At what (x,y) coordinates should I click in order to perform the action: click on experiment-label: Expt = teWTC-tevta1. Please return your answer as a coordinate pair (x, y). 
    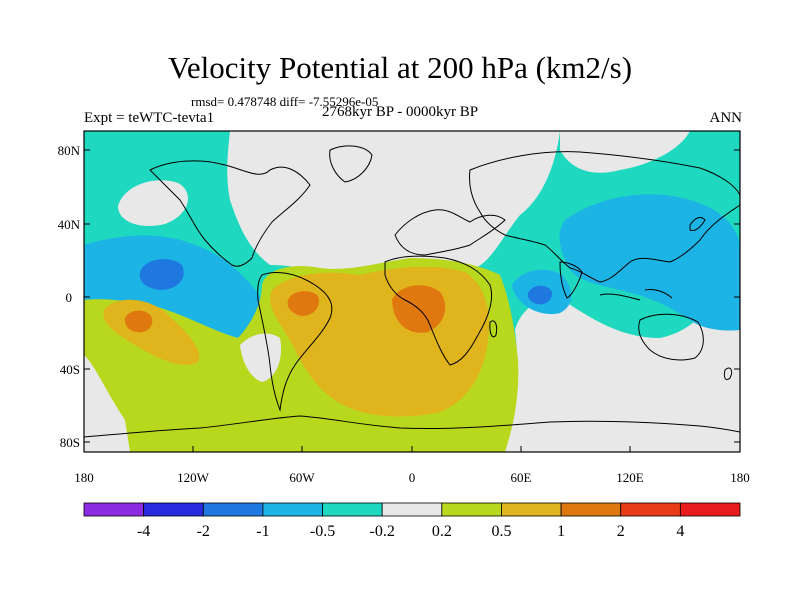
    Looking at the image, I should click on (149, 118).